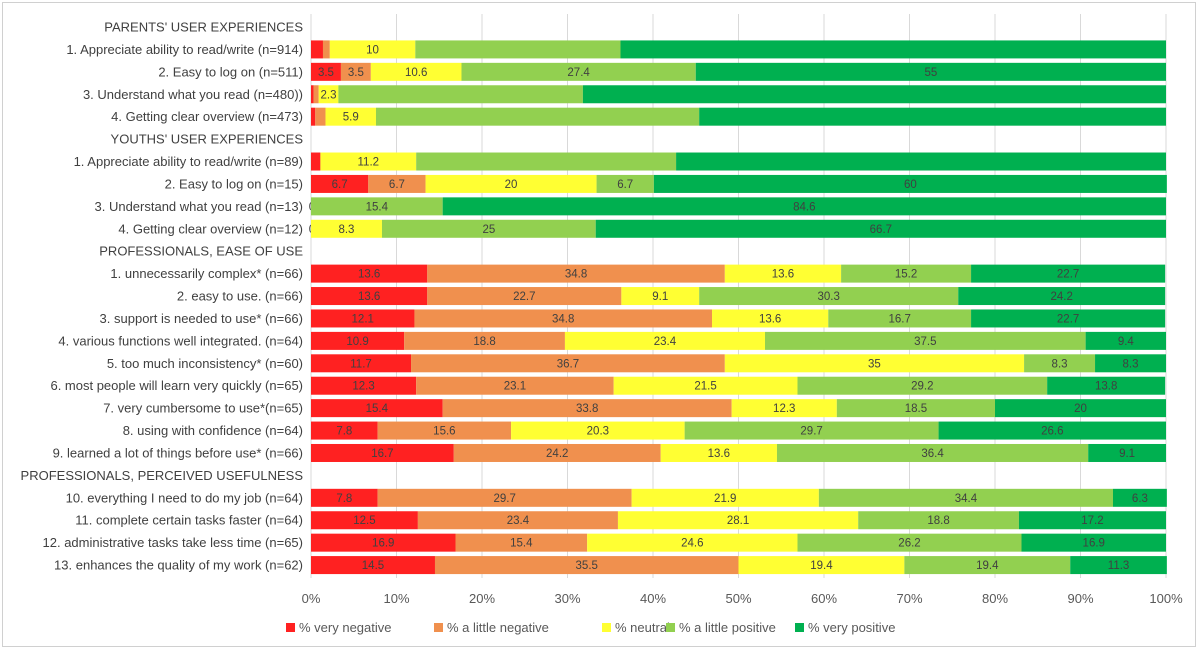 This screenshot has width=1200, height=651. Describe the element at coordinates (824, 598) in the screenshot. I see `x-tick-label: 60%` at that location.